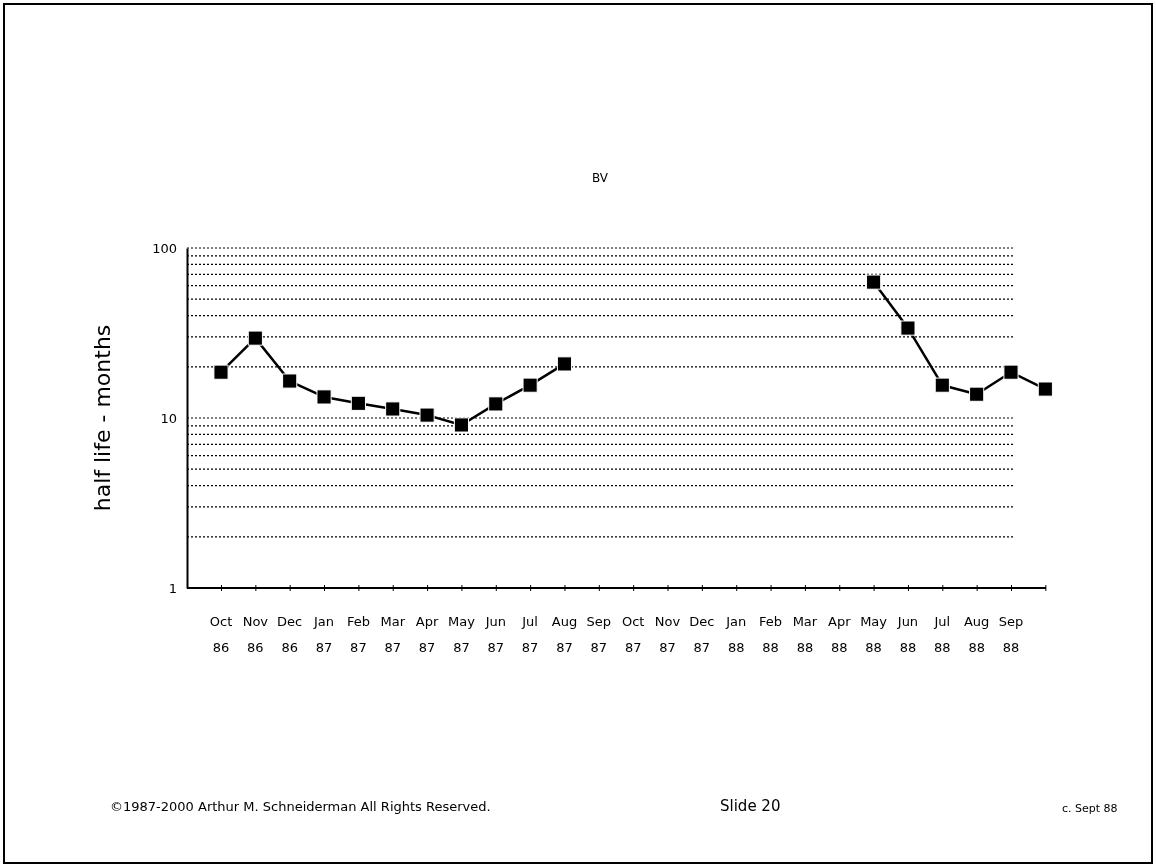 This screenshot has height=867, width=1156. I want to click on y-axis-title: half life - months, so click(102, 418).